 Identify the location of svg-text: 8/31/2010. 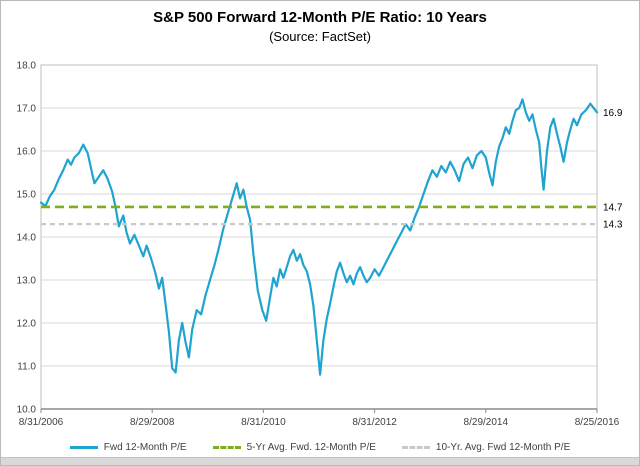
(263, 422).